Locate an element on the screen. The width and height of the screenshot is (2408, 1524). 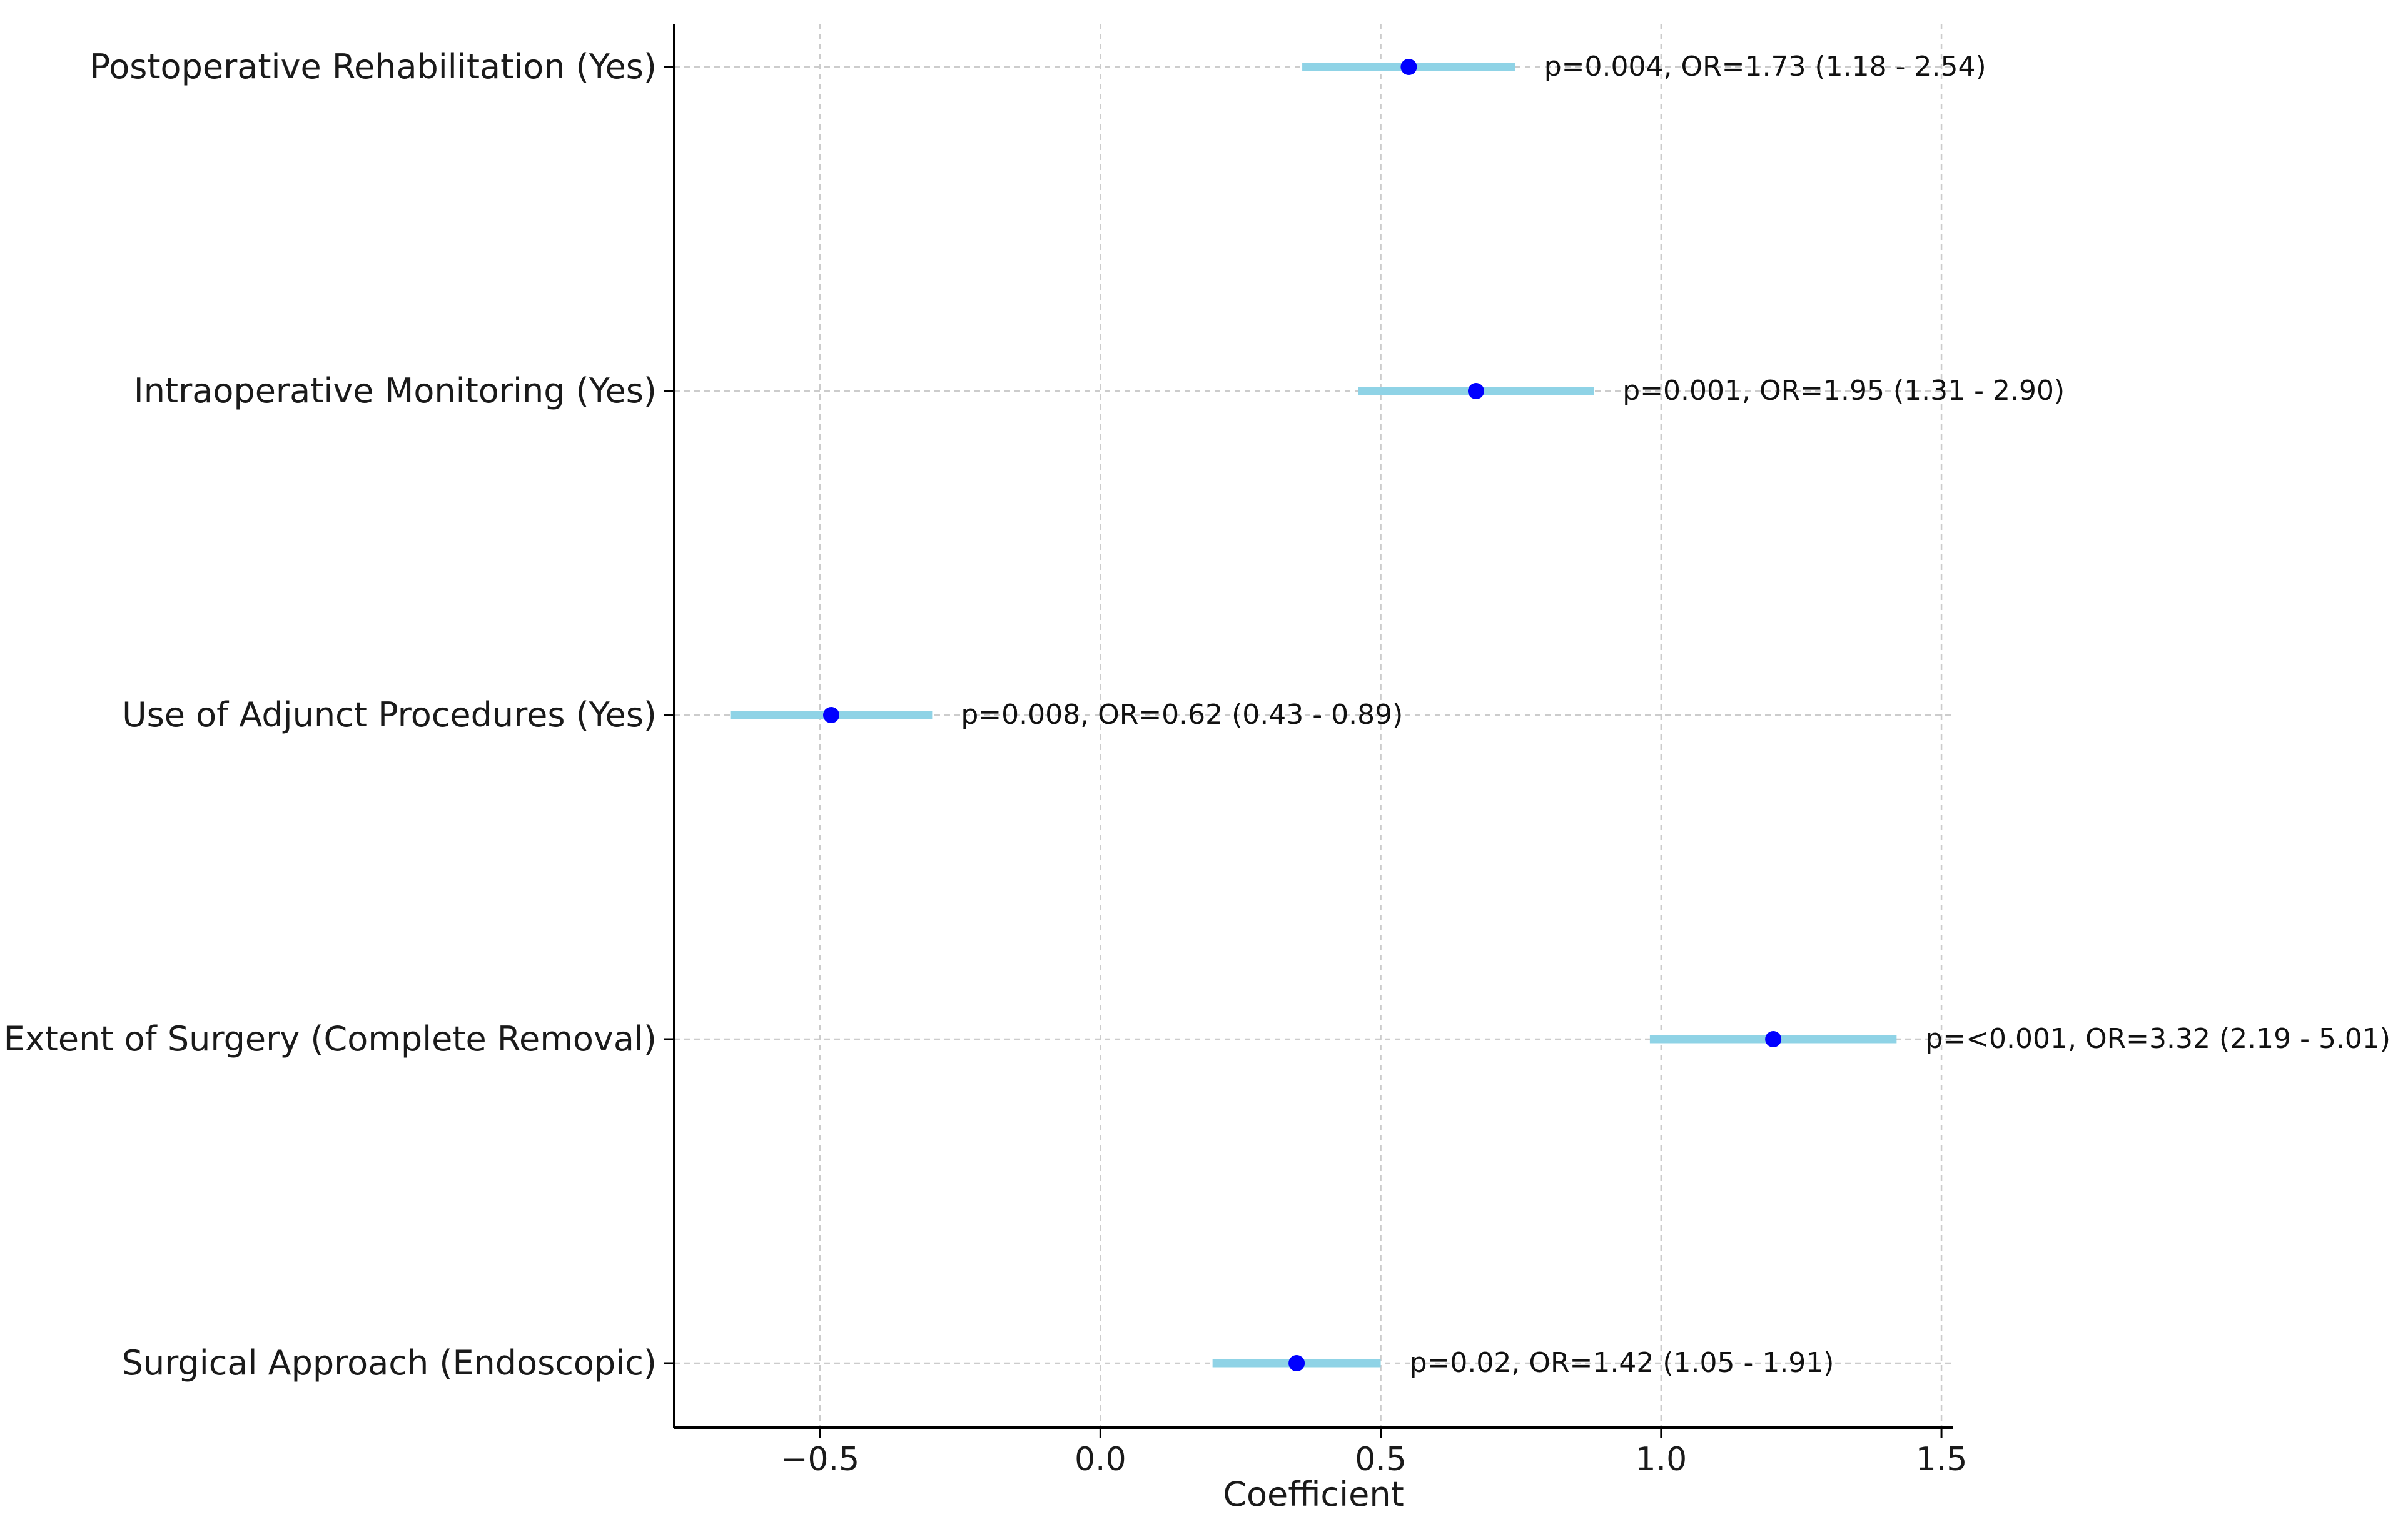
y-tick-label: Extent of Surgery (Complete Removal) is located at coordinates (330, 1039).